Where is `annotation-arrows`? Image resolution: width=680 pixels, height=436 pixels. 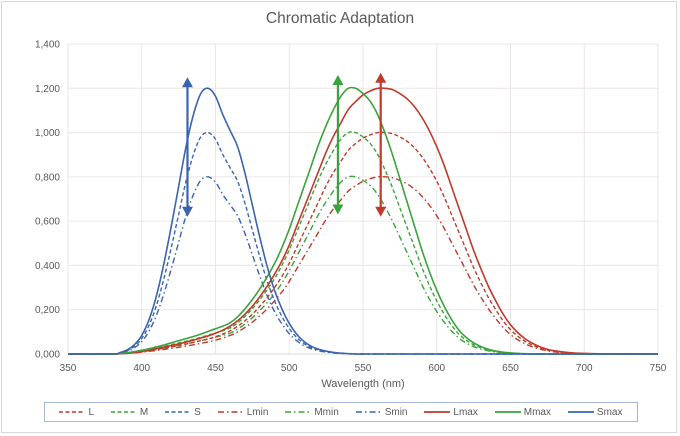
annotation-arrows is located at coordinates (284, 144).